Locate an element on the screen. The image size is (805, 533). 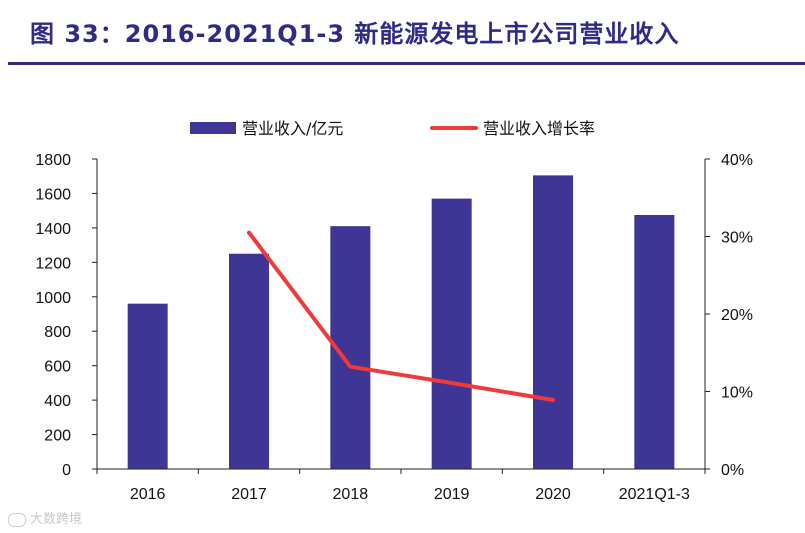
x-axis: 2016 2017 2018 2019 2020 2021Q1-3 is located at coordinates (401, 485).